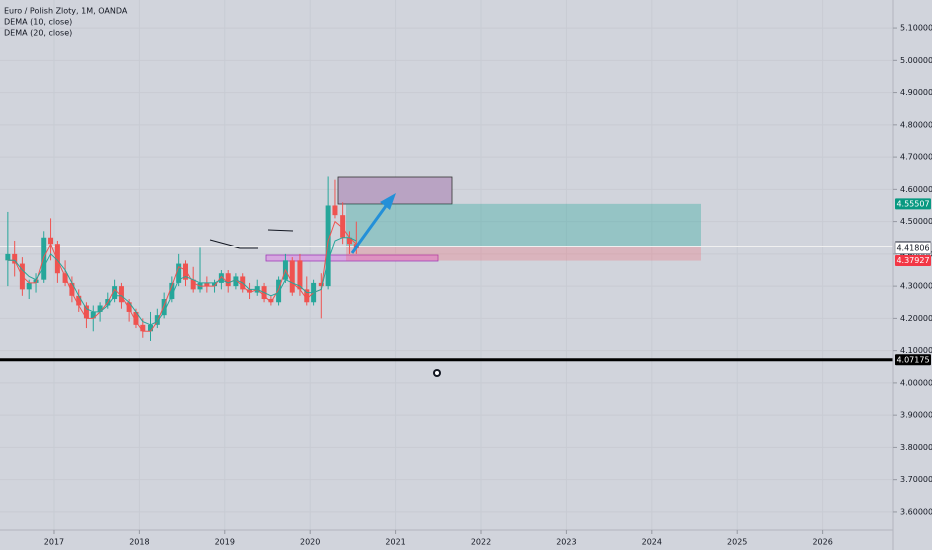  What do you see at coordinates (916, 221) in the screenshot?
I see `y-tick-label: 4.50000` at bounding box center [916, 221].